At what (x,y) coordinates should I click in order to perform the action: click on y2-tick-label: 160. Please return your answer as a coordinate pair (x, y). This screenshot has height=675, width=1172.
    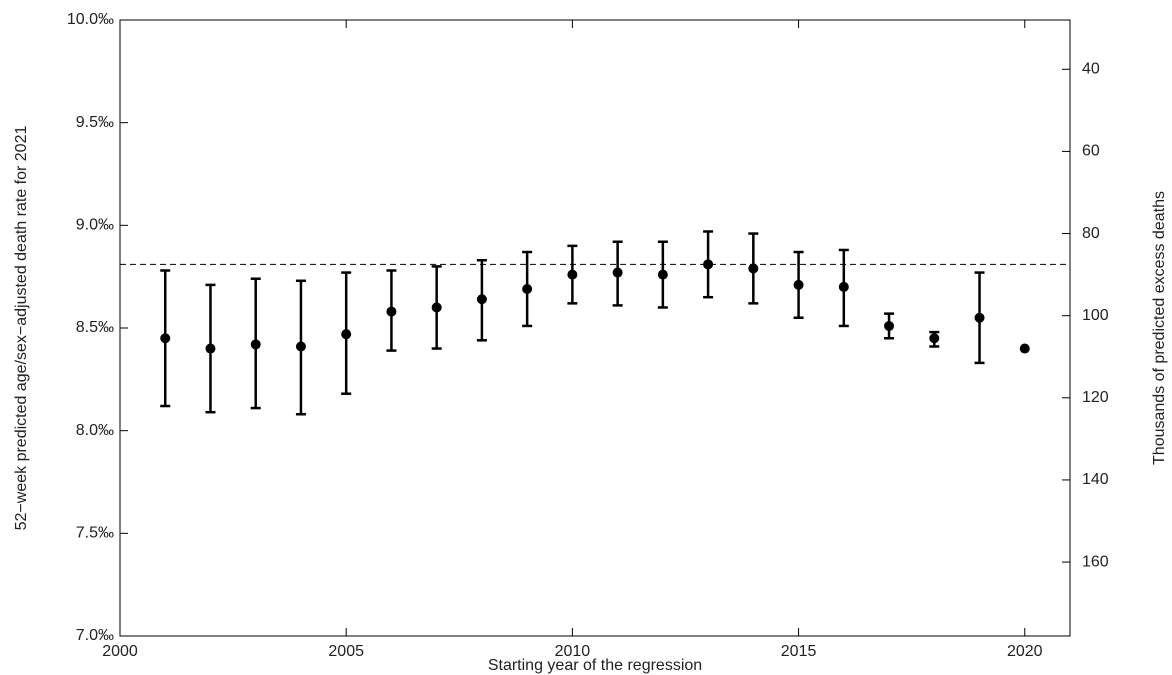
    Looking at the image, I should click on (1095, 561).